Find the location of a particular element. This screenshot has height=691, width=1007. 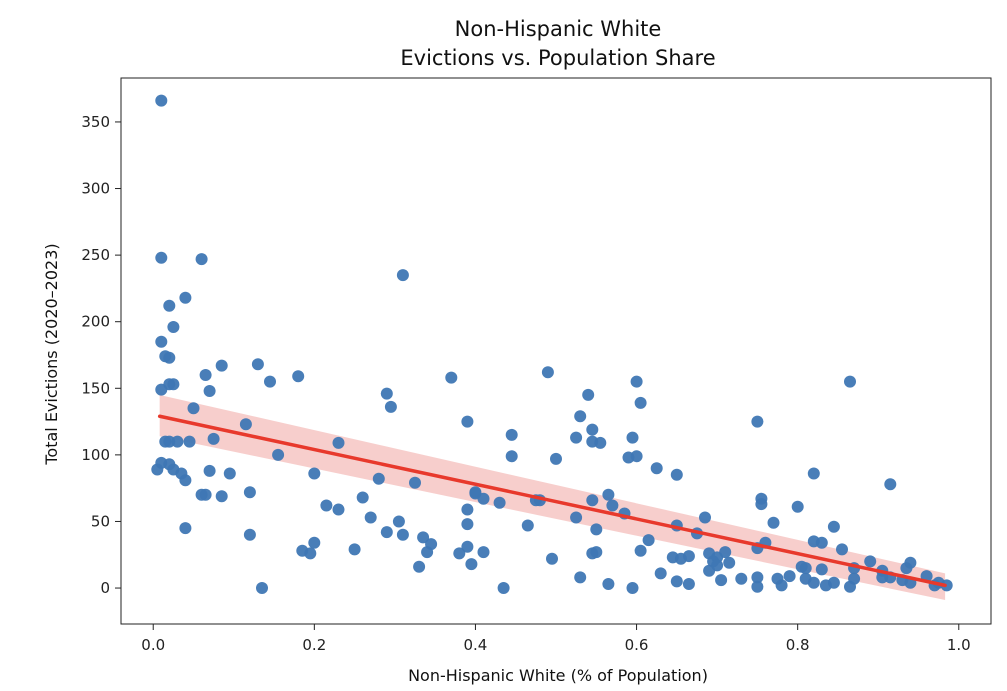

x-axis-label: Non-Hispanic White (% of Population) is located at coordinates (558, 675).